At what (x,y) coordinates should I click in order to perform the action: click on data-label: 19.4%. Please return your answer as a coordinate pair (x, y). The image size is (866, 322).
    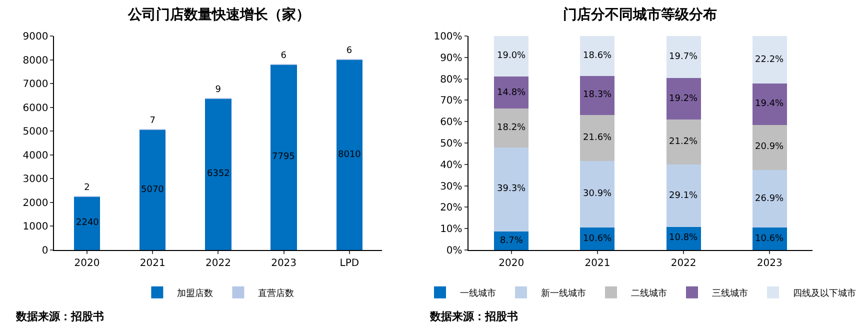
    Looking at the image, I should click on (769, 104).